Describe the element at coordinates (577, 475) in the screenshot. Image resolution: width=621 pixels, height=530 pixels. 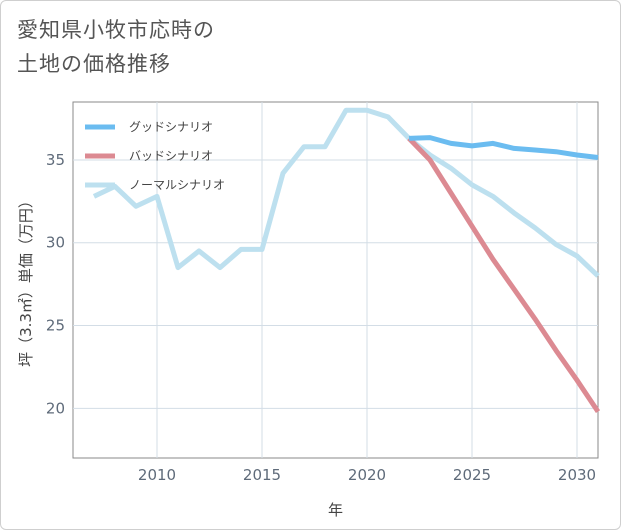
I see `x-tick-label: 2030` at that location.